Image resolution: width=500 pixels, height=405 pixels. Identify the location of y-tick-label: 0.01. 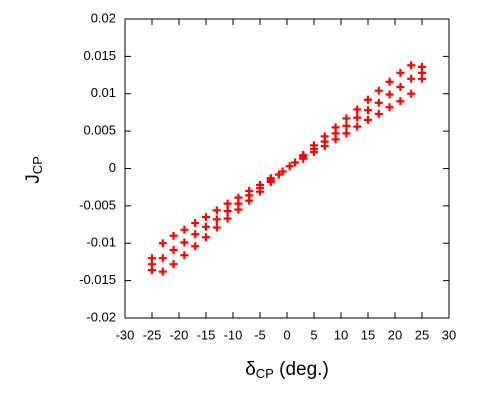
(103, 92).